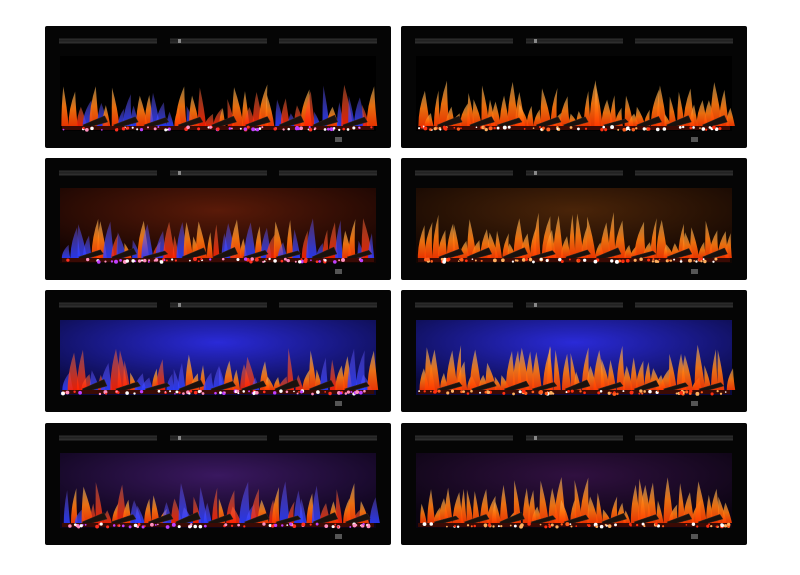  What do you see at coordinates (218, 484) in the screenshot?
I see `fireplace-panel` at bounding box center [218, 484].